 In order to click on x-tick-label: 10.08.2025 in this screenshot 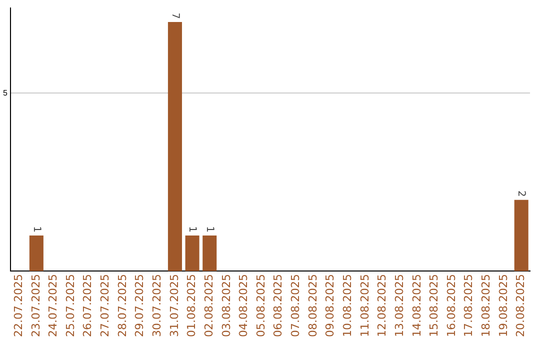, I will do `click(347, 306)`.